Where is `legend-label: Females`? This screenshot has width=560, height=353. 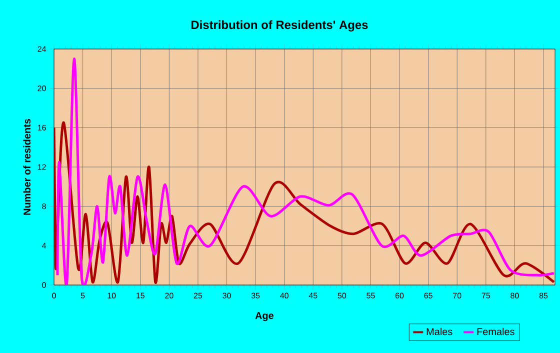
legend-label: Females is located at coordinates (495, 332).